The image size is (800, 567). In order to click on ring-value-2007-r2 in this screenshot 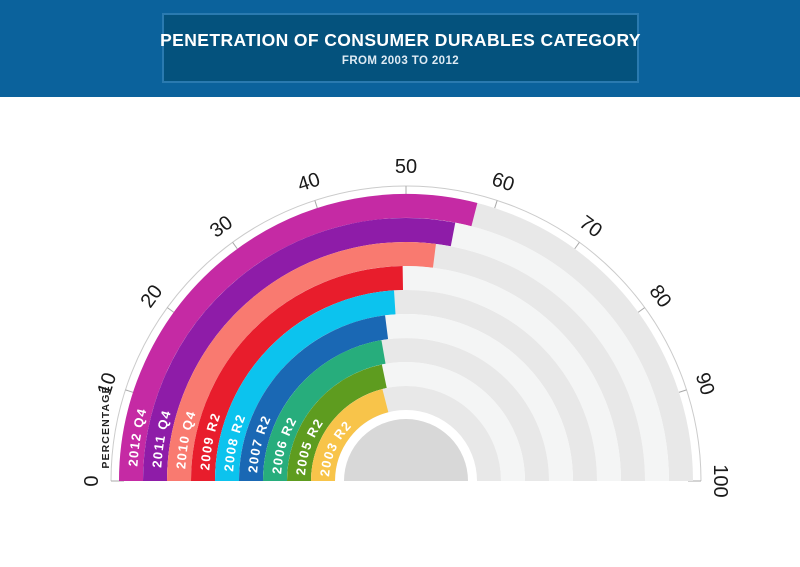, I will do `click(314, 398)`.